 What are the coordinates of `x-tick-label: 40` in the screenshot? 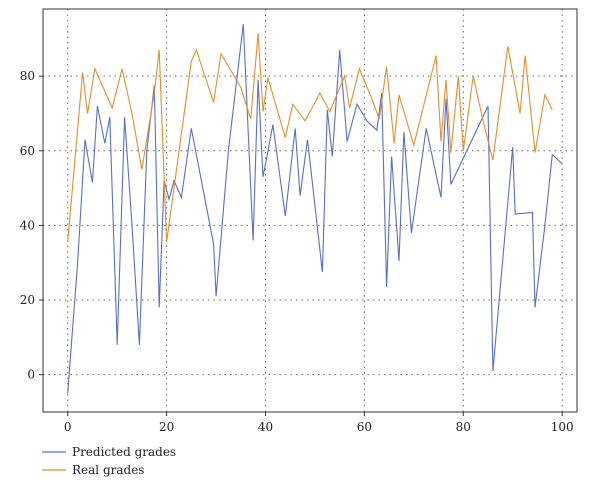 It's located at (265, 427).